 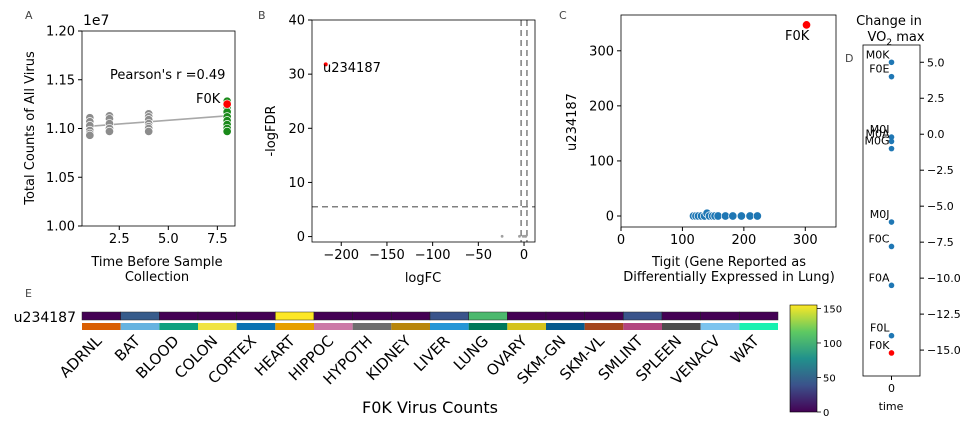 What do you see at coordinates (179, 316) in the screenshot?
I see `panel-e-cell-blood` at bounding box center [179, 316].